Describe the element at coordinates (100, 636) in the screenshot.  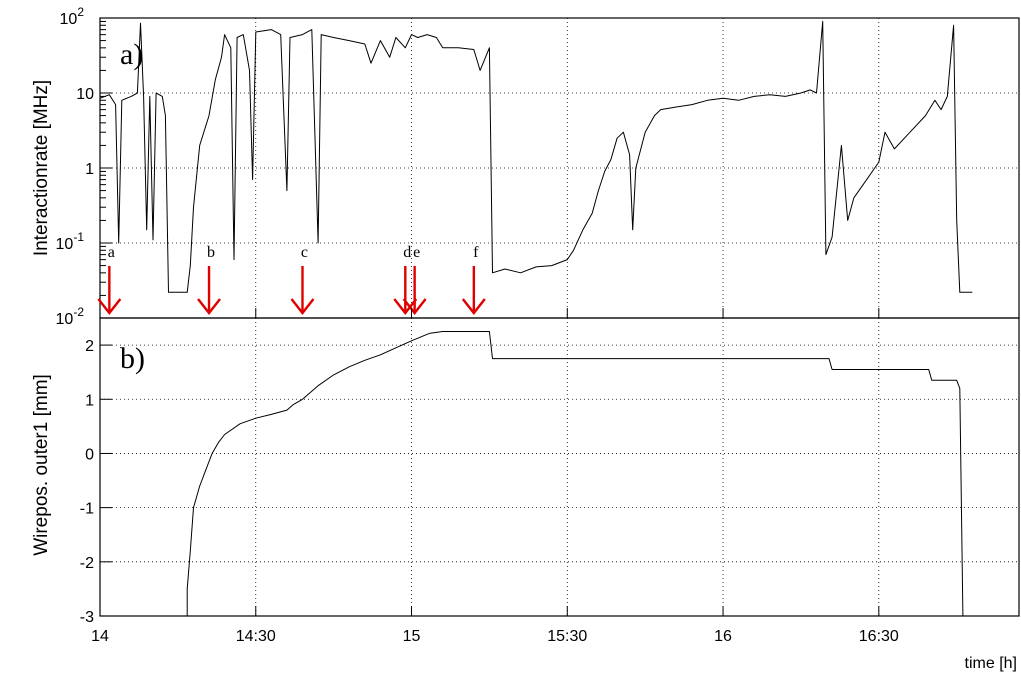
I see `x-tick-label: 14` at that location.